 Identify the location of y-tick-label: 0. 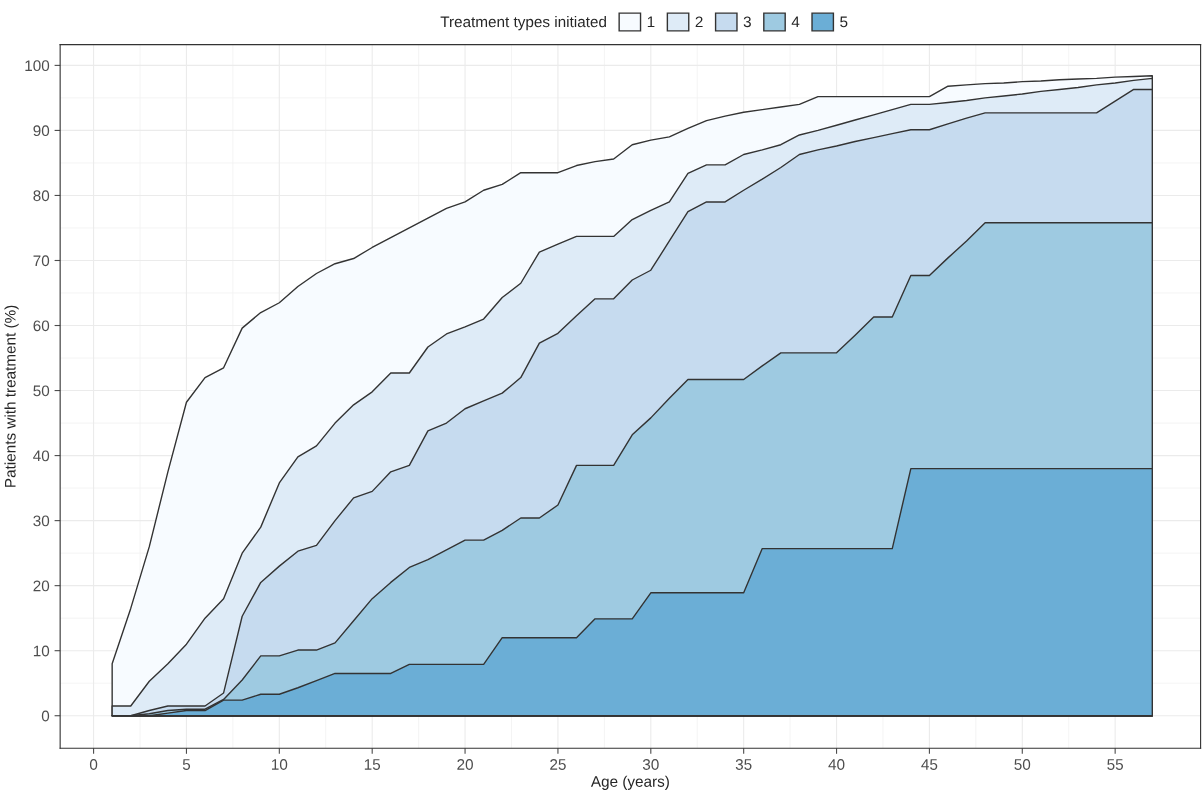
(45, 716).